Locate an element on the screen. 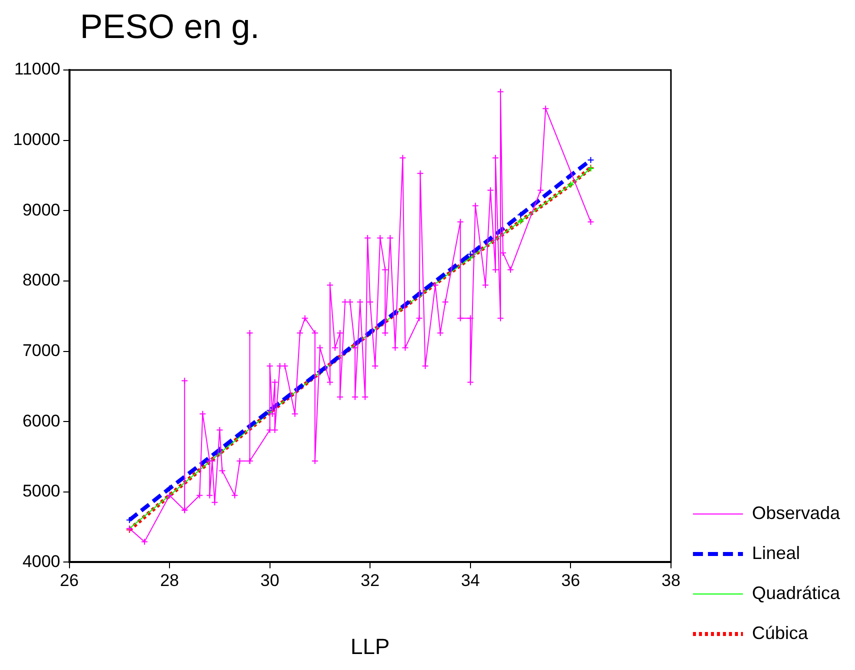  y-tick-label: 10000 is located at coordinates (36, 139).